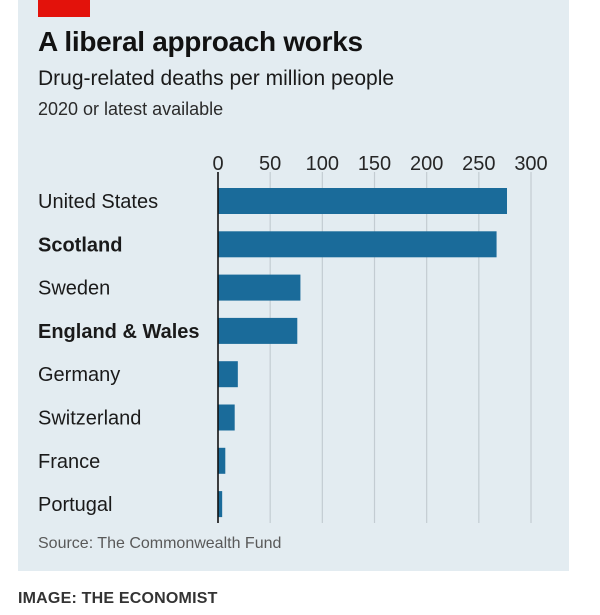  I want to click on x-tick-label: 0, so click(217, 164).